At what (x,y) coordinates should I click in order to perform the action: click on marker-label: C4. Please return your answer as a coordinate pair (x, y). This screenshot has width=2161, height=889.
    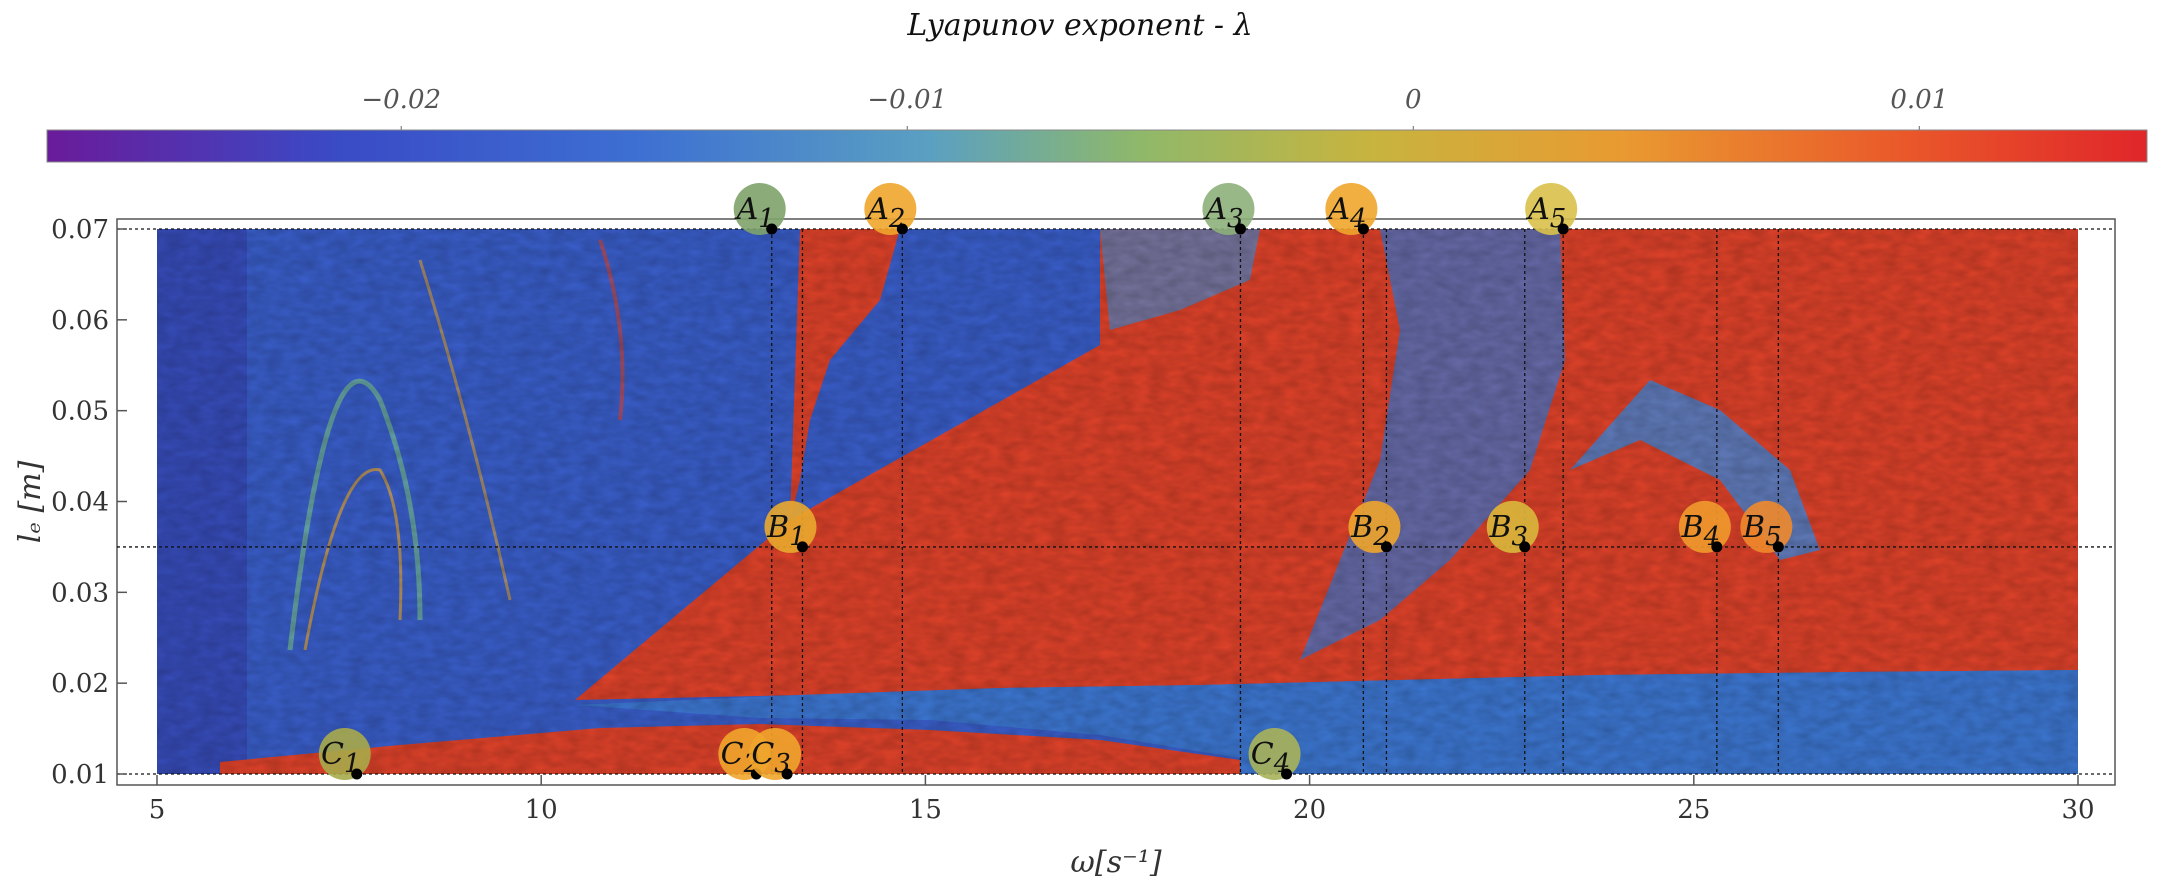
    Looking at the image, I should click on (1271, 758).